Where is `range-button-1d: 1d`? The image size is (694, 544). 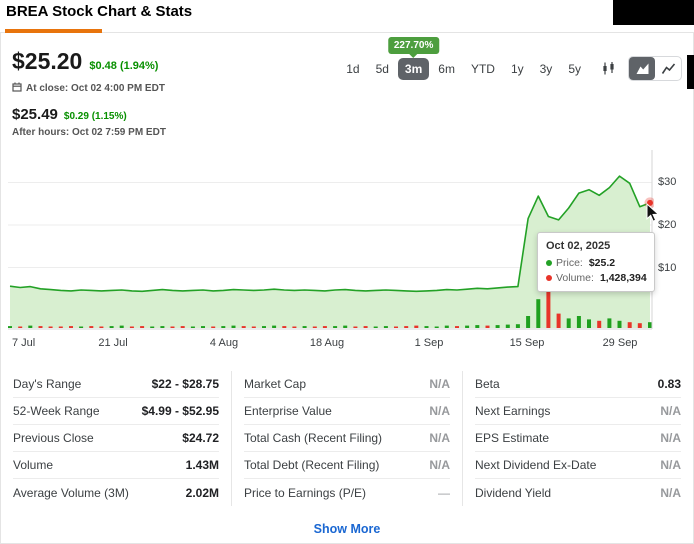 range-button-1d: 1d is located at coordinates (352, 69).